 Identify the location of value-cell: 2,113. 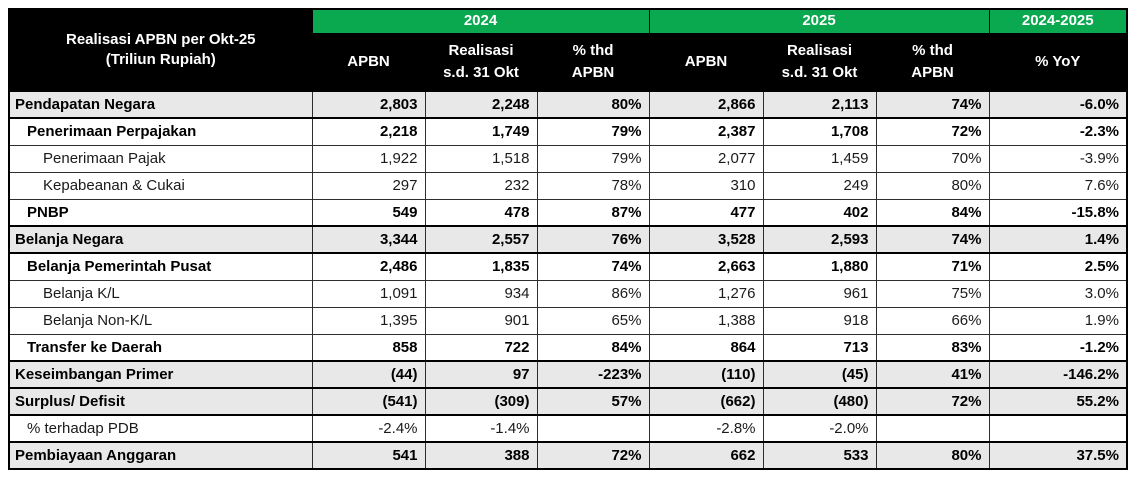
(819, 104).